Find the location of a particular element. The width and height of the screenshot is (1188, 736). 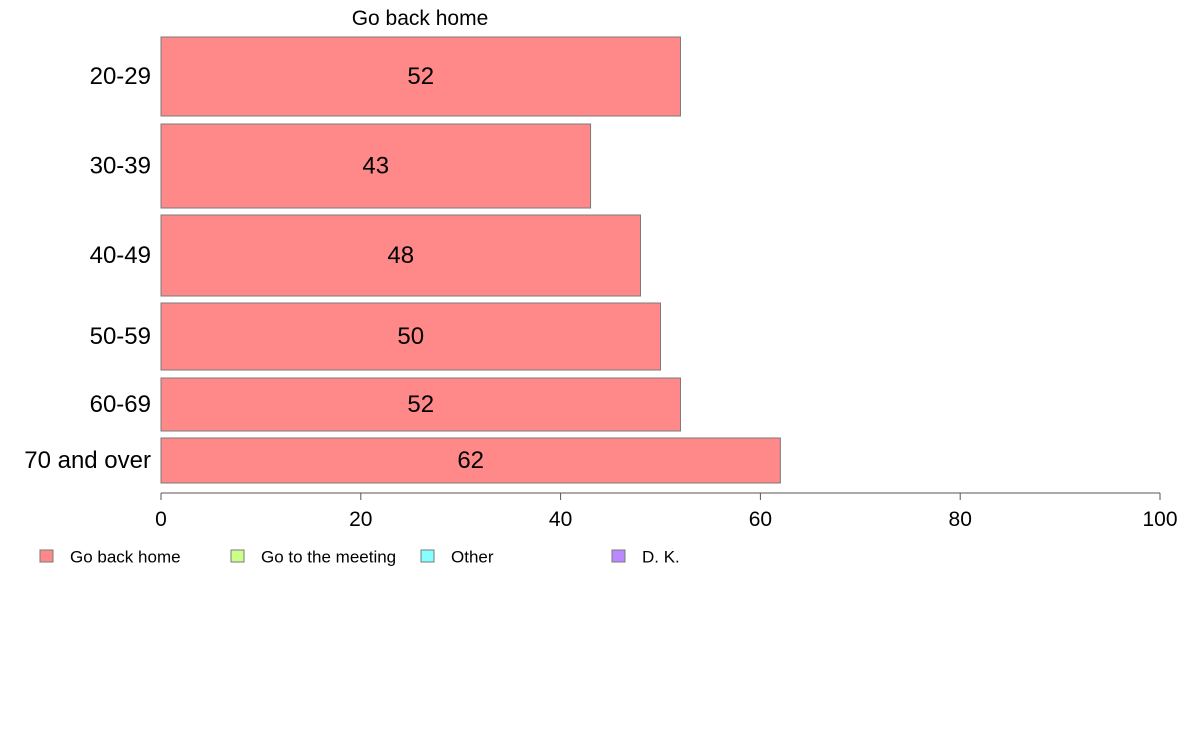

x-tick-label: 0 is located at coordinates (161, 519).